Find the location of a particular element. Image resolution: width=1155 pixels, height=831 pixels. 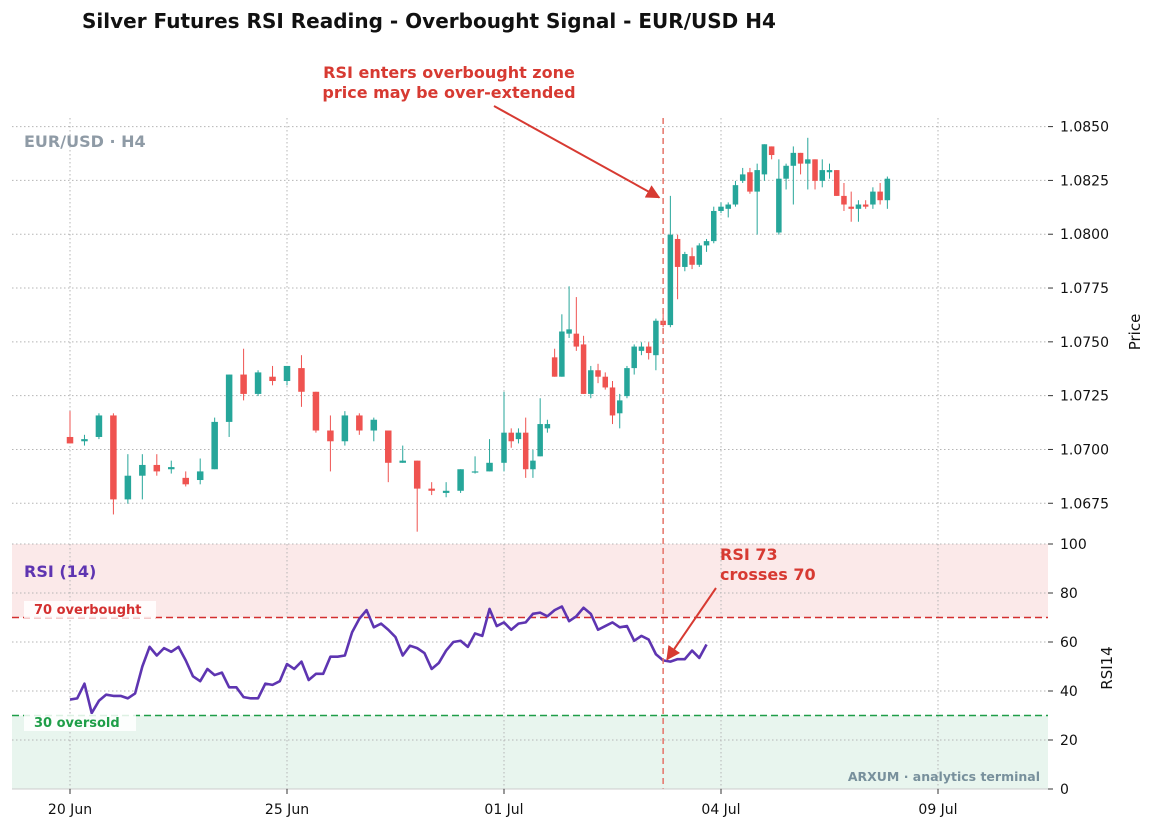

overbought-zone is located at coordinates (530, 581).